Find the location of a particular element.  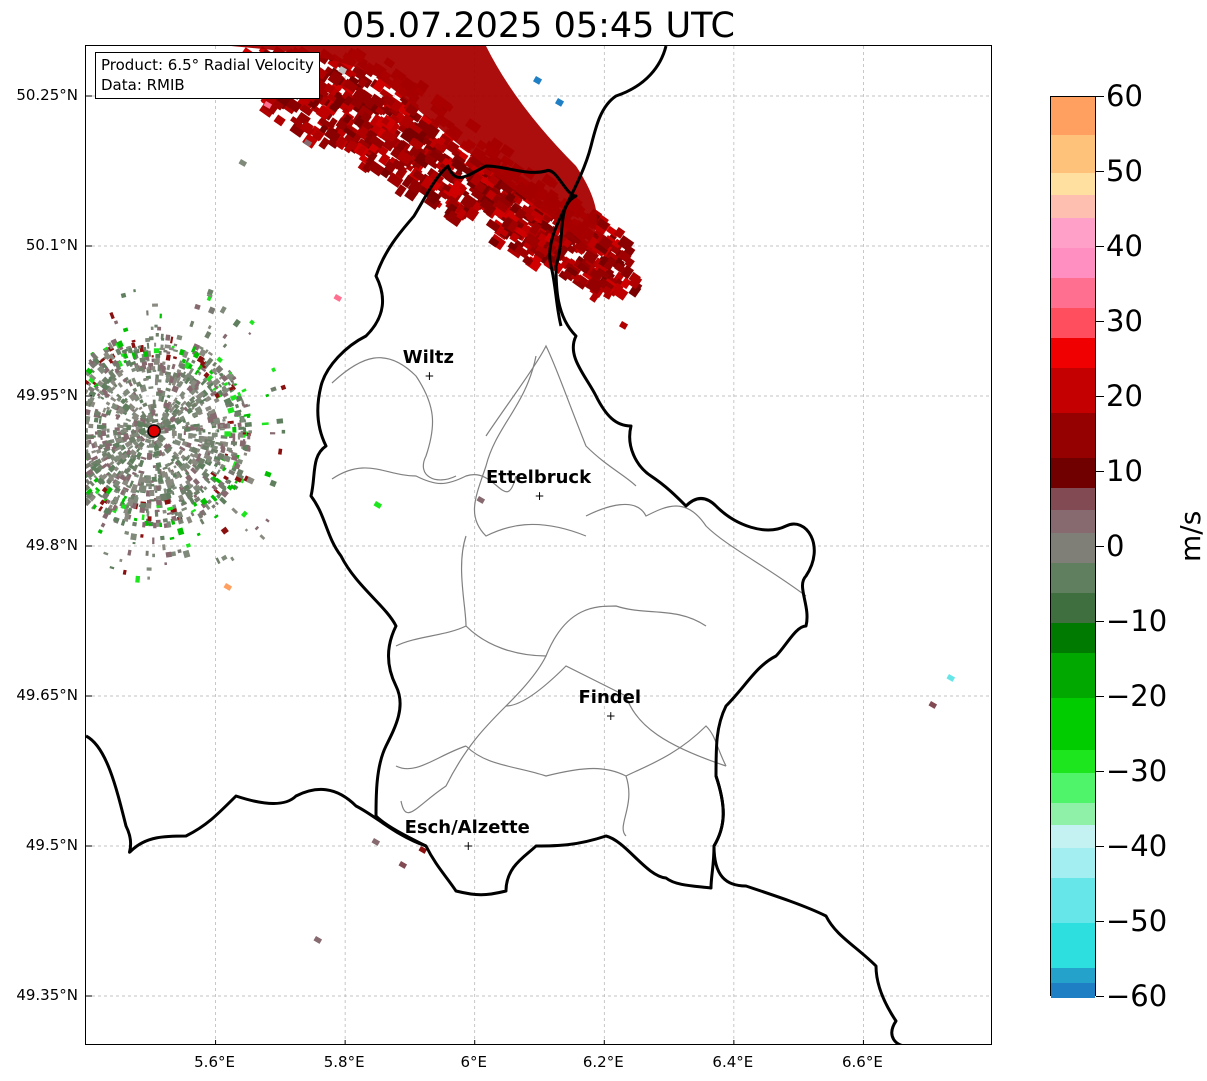

germany-belgium-border is located at coordinates (608, 186).